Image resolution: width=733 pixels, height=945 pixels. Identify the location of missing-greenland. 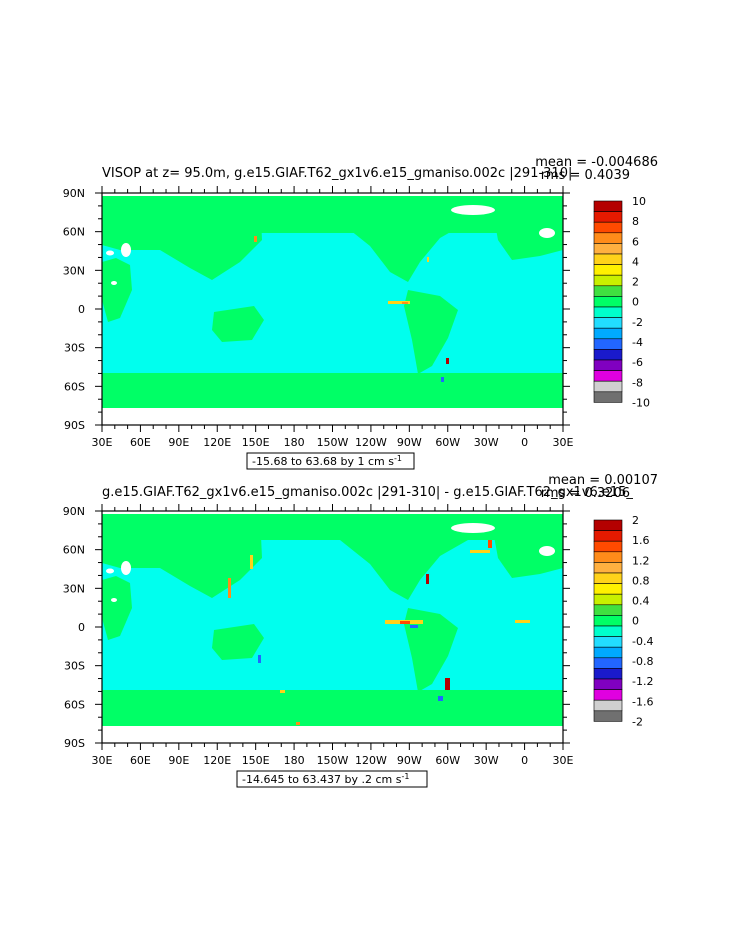
(473, 210).